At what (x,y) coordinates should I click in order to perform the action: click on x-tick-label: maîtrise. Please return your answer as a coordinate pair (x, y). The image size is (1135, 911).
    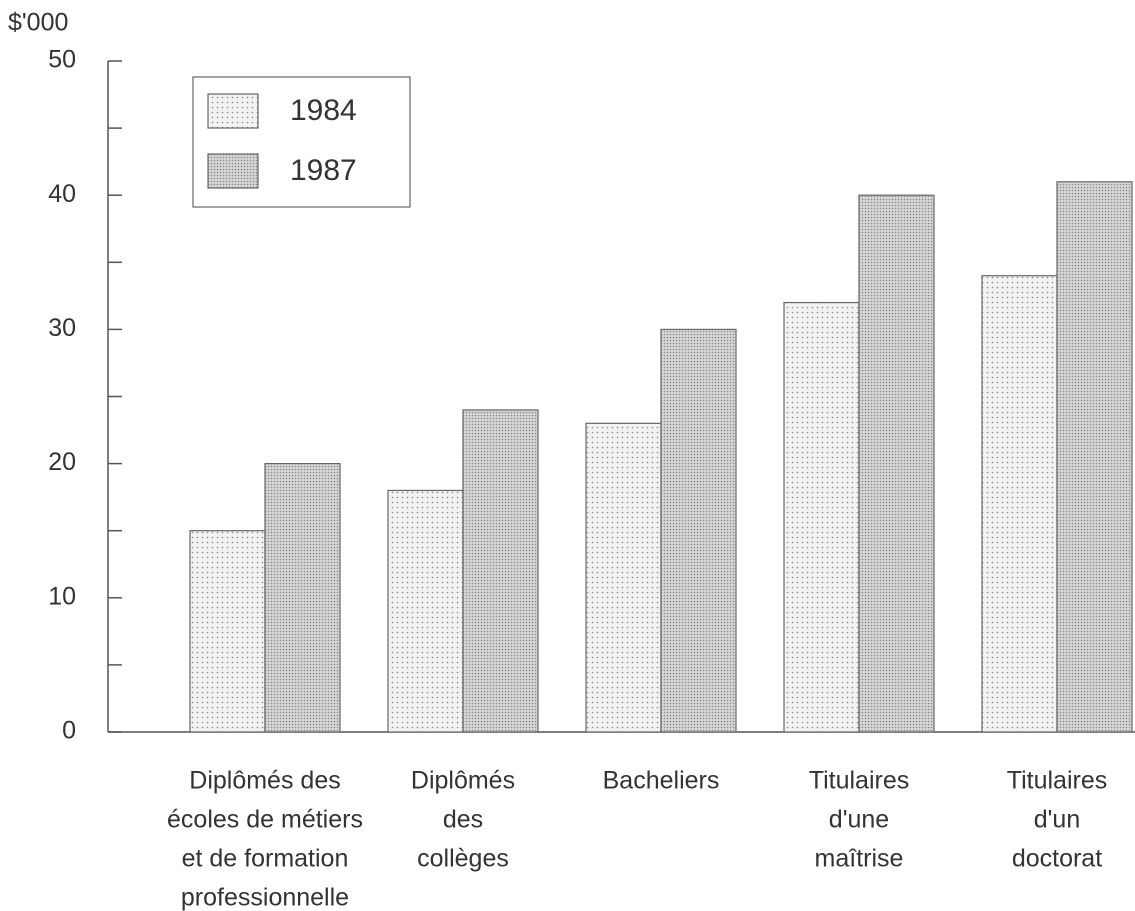
    Looking at the image, I should click on (859, 859).